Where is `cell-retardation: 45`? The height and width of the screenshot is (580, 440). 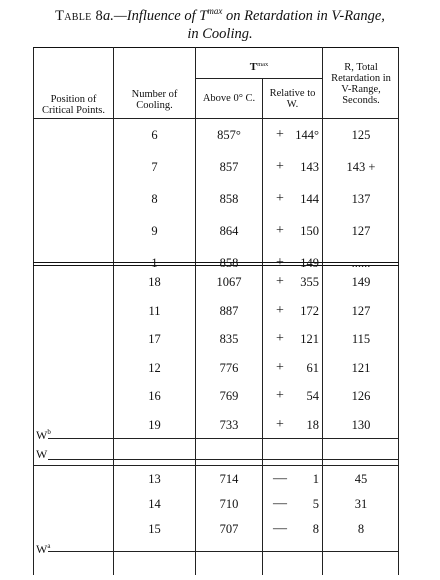 cell-retardation: 45 is located at coordinates (361, 479).